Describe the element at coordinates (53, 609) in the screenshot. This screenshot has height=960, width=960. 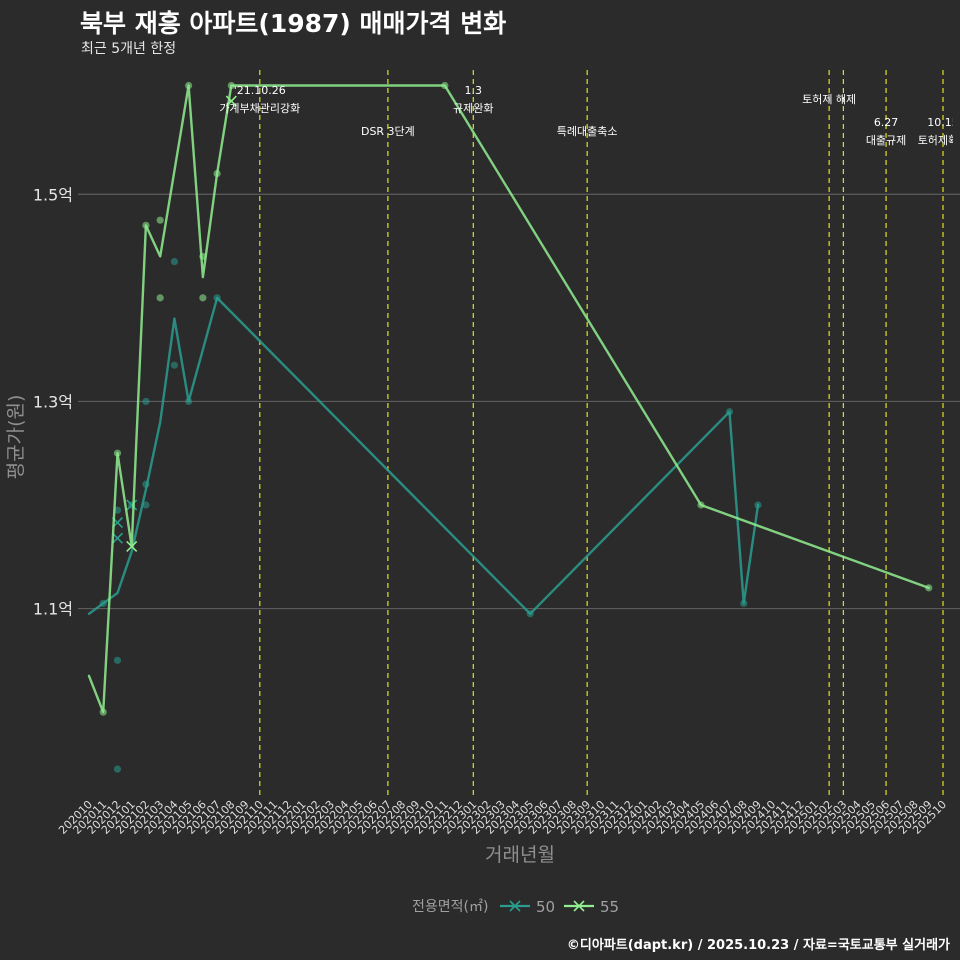
I see `y-tick-label: 1.1억` at that location.